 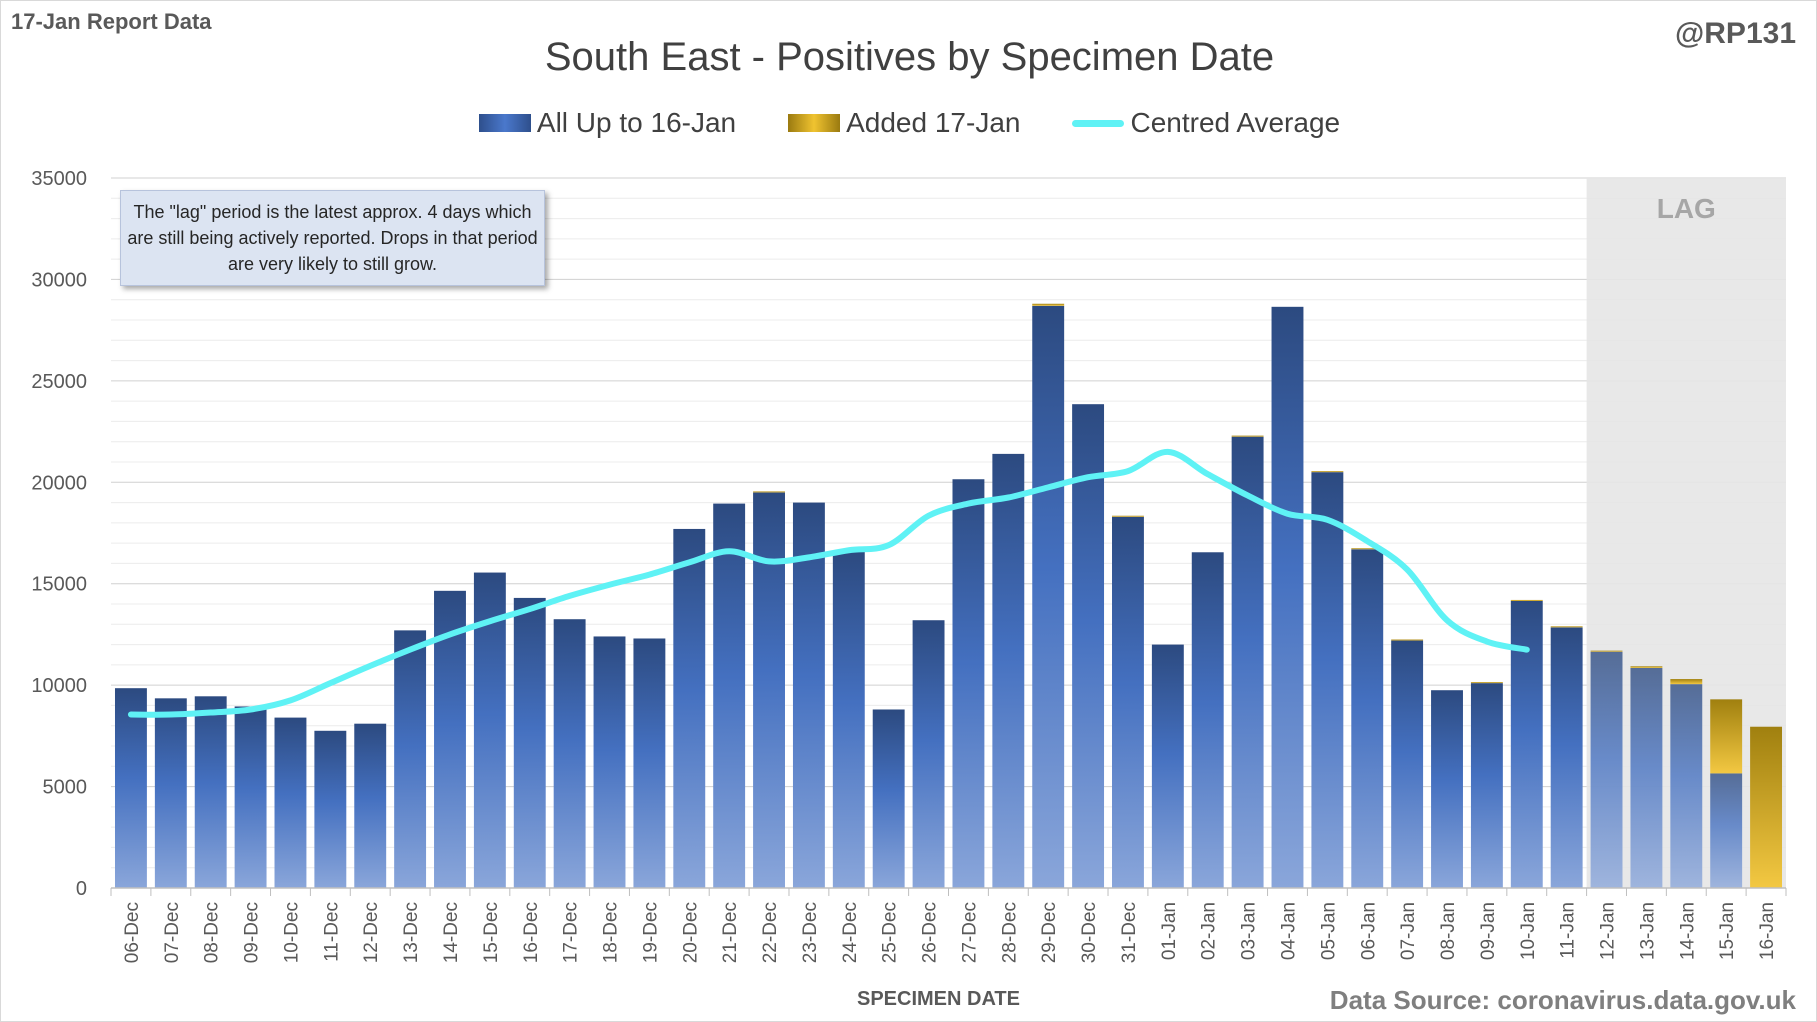 What do you see at coordinates (65, 788) in the screenshot?
I see `y-tick-label: 5000` at bounding box center [65, 788].